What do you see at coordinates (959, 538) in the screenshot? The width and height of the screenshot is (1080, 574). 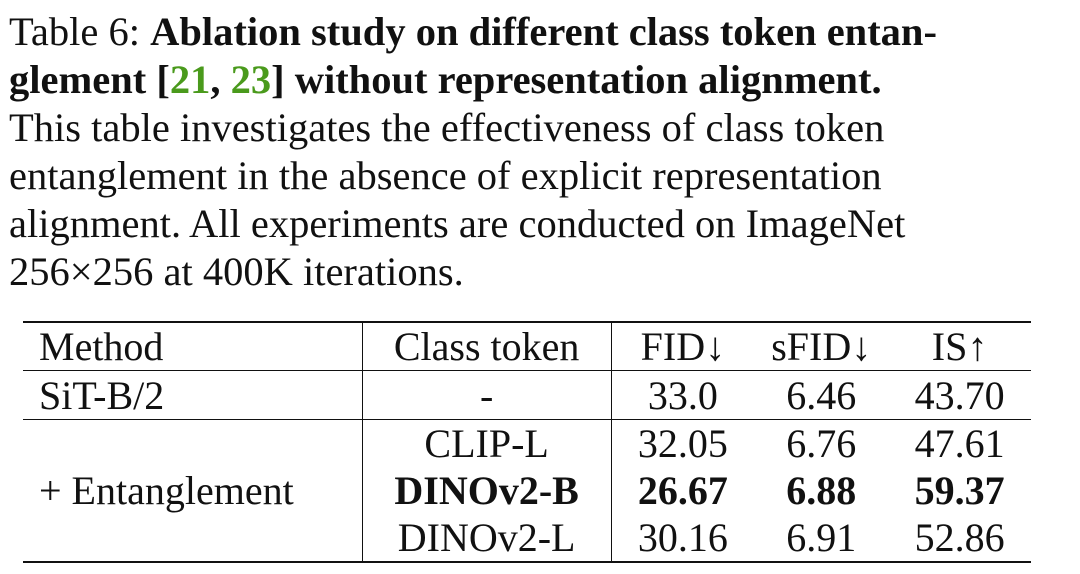 I see `cell-is: 52.86` at bounding box center [959, 538].